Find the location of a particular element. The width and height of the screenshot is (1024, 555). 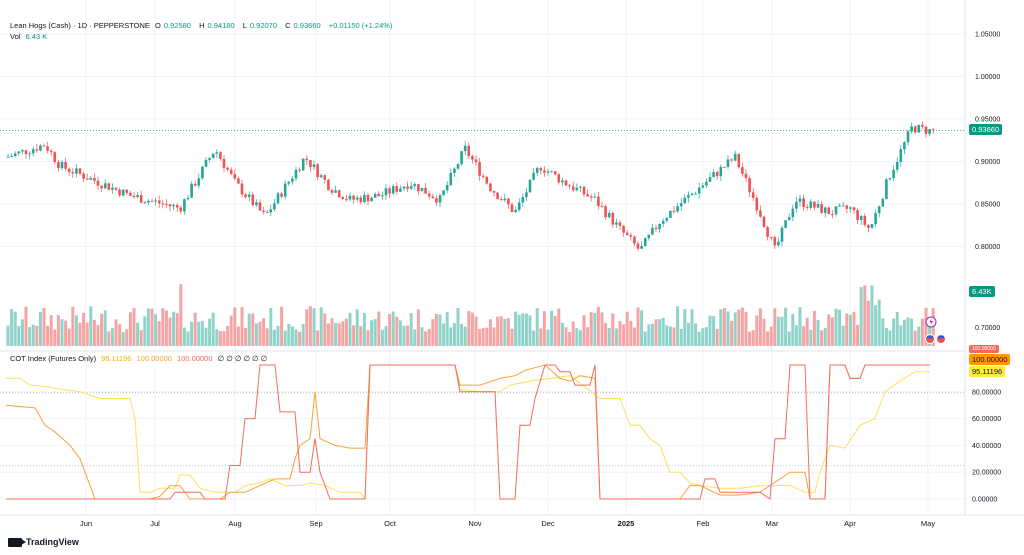

cot-extra-values: ∅ ∅ ∅ ∅ ∅ ∅ is located at coordinates (242, 358).